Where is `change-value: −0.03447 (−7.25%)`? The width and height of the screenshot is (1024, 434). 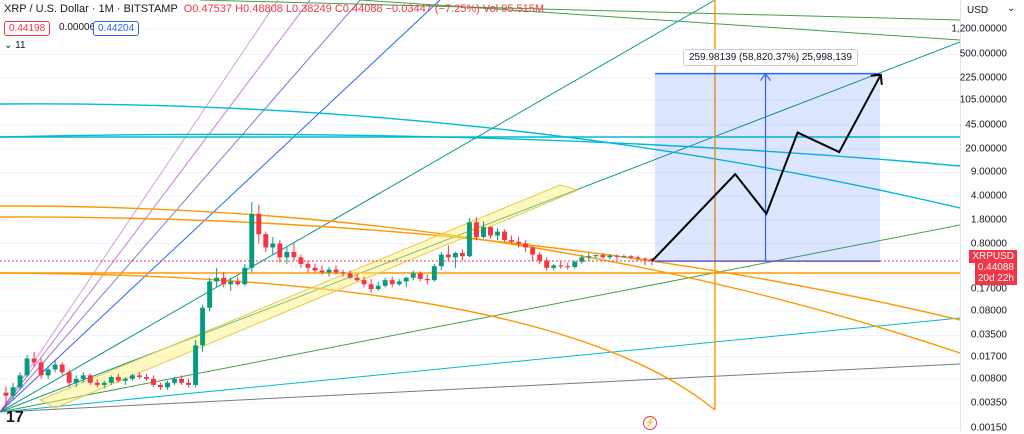
change-value: −0.03447 (−7.25%) is located at coordinates (432, 9).